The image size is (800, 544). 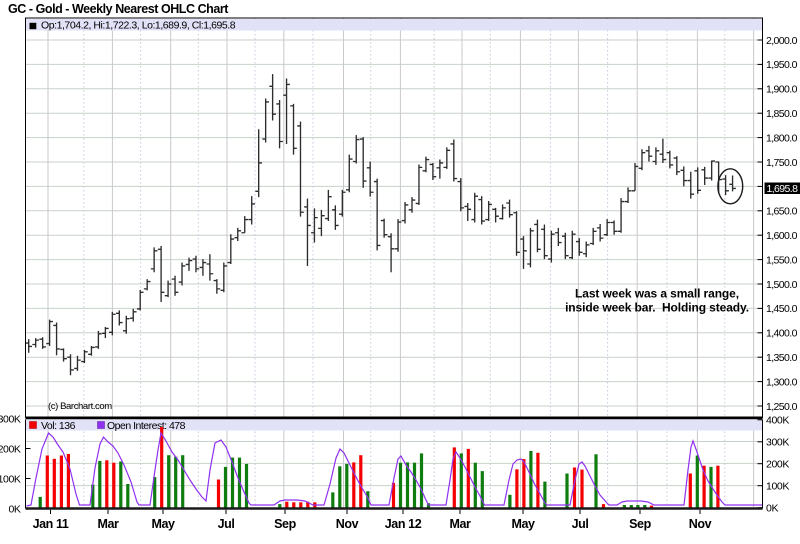 I want to click on svg-text: Vol: 136, so click(x=58, y=426).